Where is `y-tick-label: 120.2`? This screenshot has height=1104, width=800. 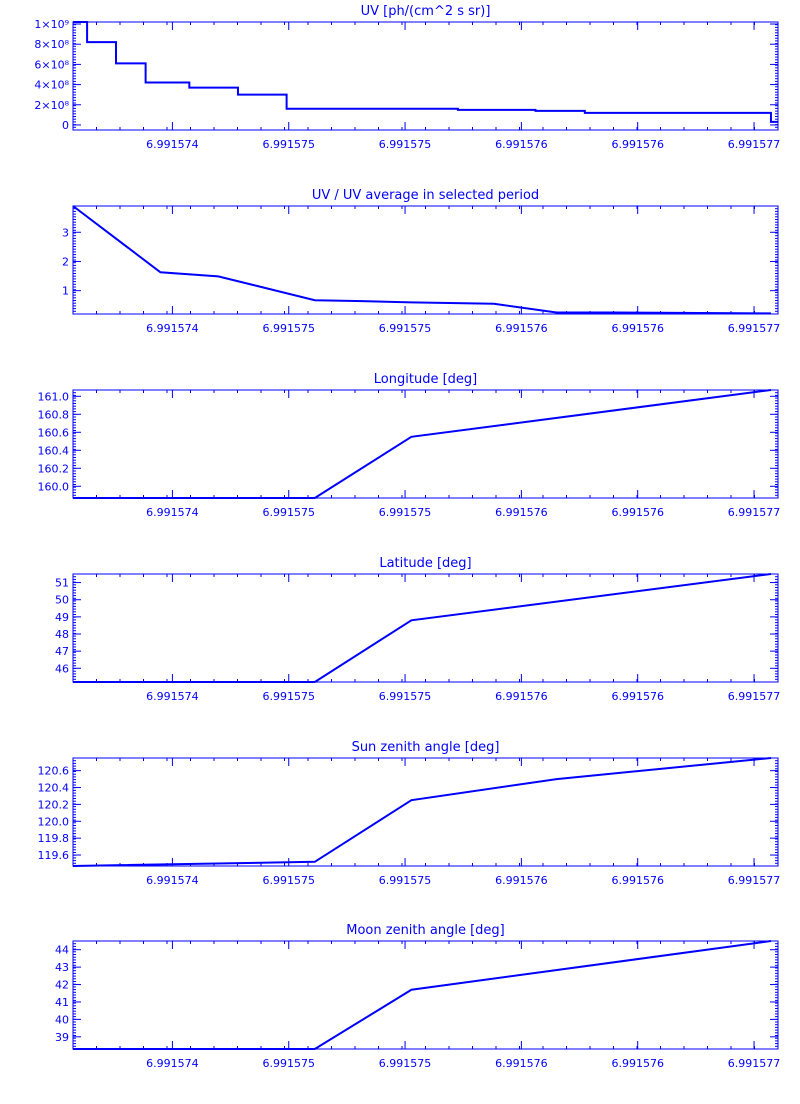 y-tick-label: 120.2 is located at coordinates (54, 804).